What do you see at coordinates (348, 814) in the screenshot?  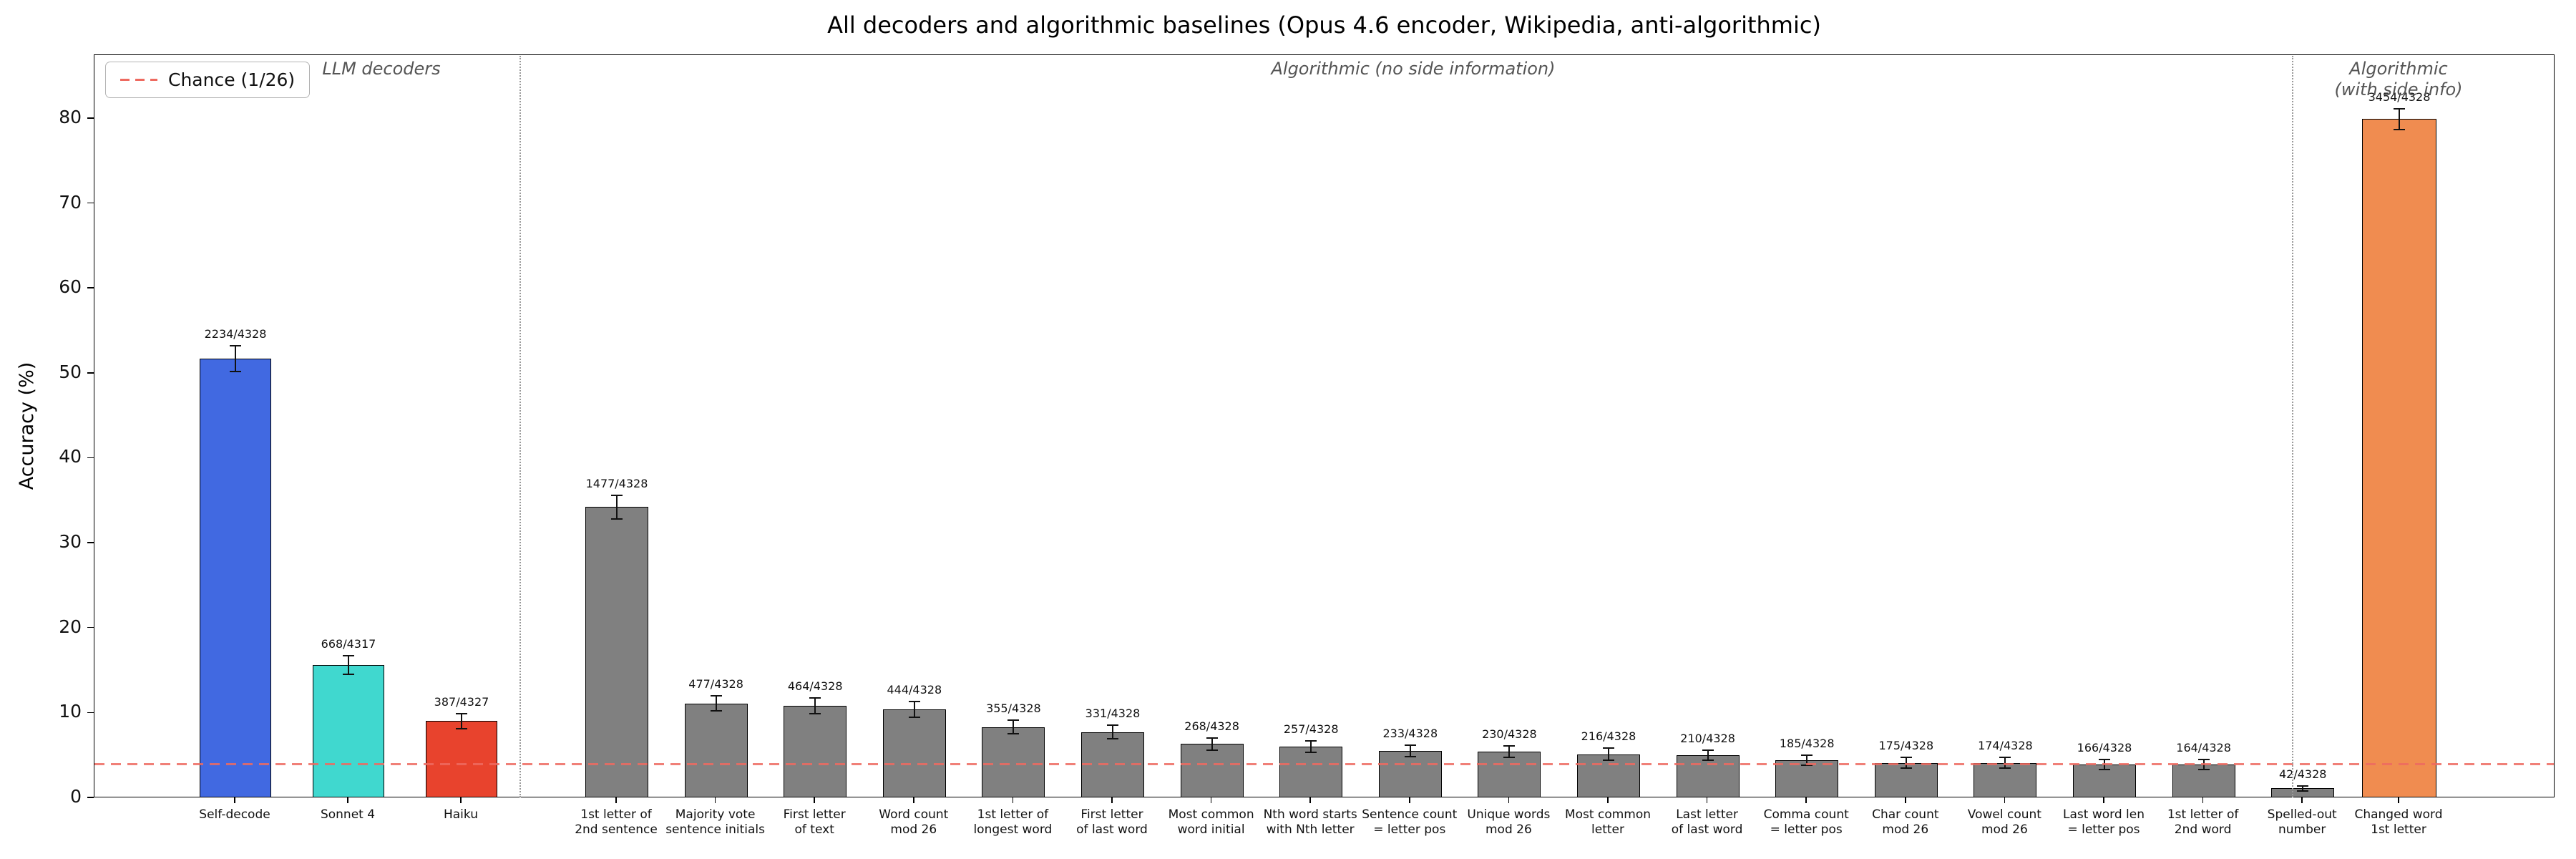 I see `x-tick-label: Sonnet 4` at bounding box center [348, 814].